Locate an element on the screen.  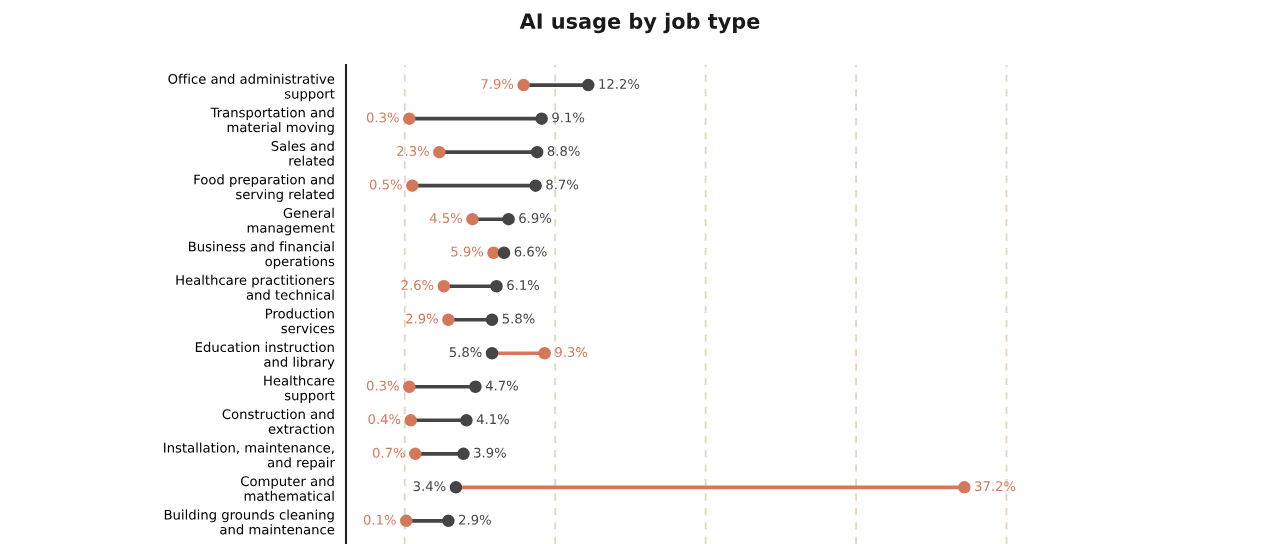
category-label: Production services is located at coordinates (300, 321).